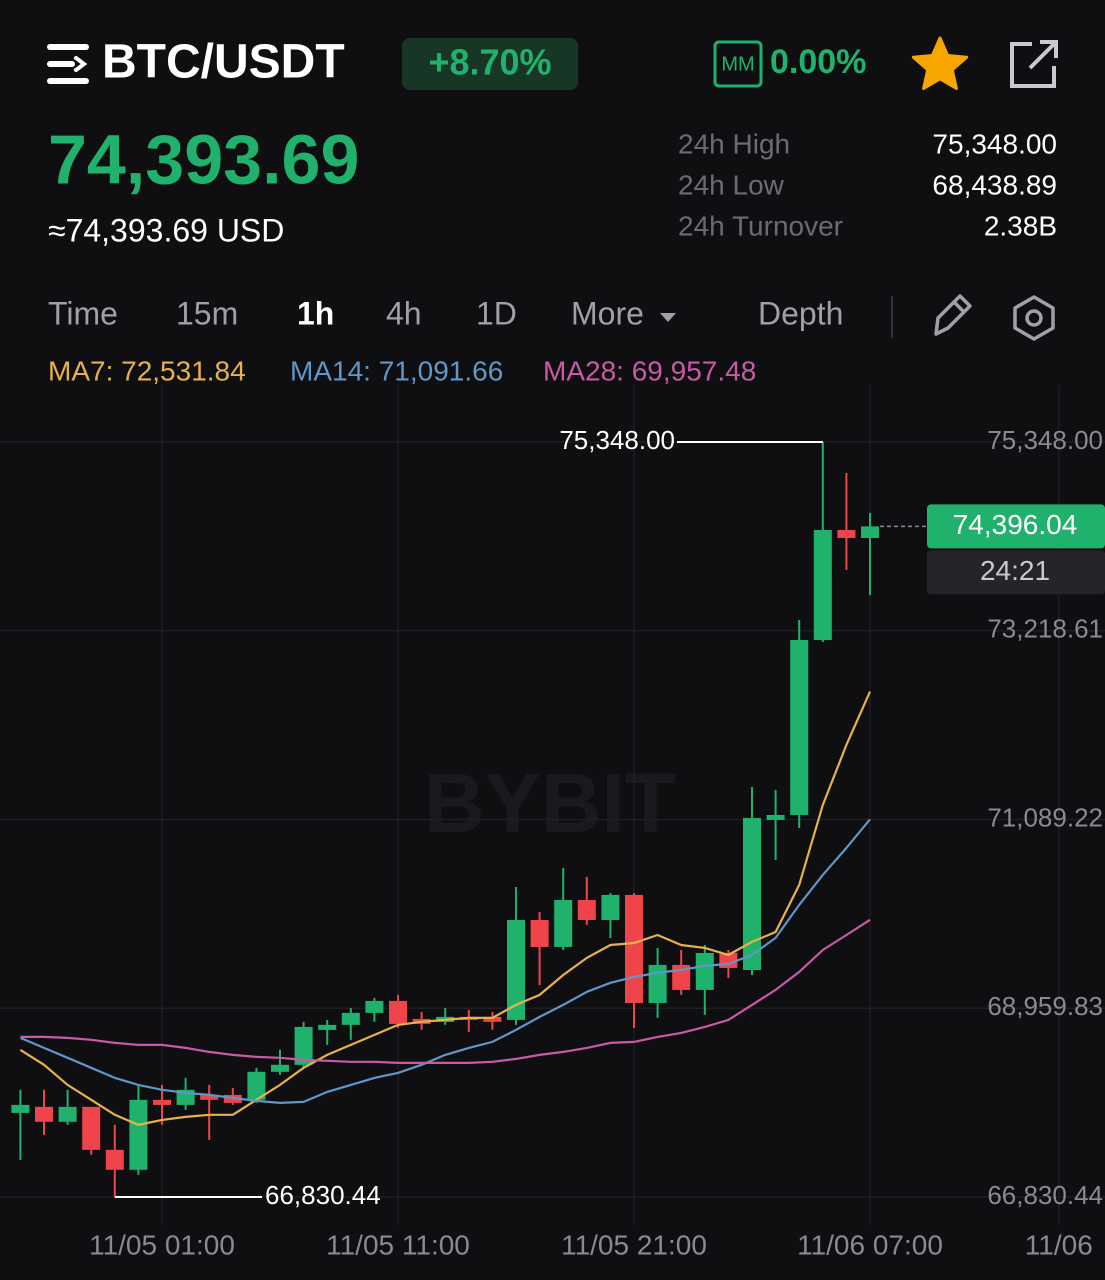 The width and height of the screenshot is (1105, 1280). Describe the element at coordinates (994, 184) in the screenshot. I see `stat-value: 68,438.89` at that location.